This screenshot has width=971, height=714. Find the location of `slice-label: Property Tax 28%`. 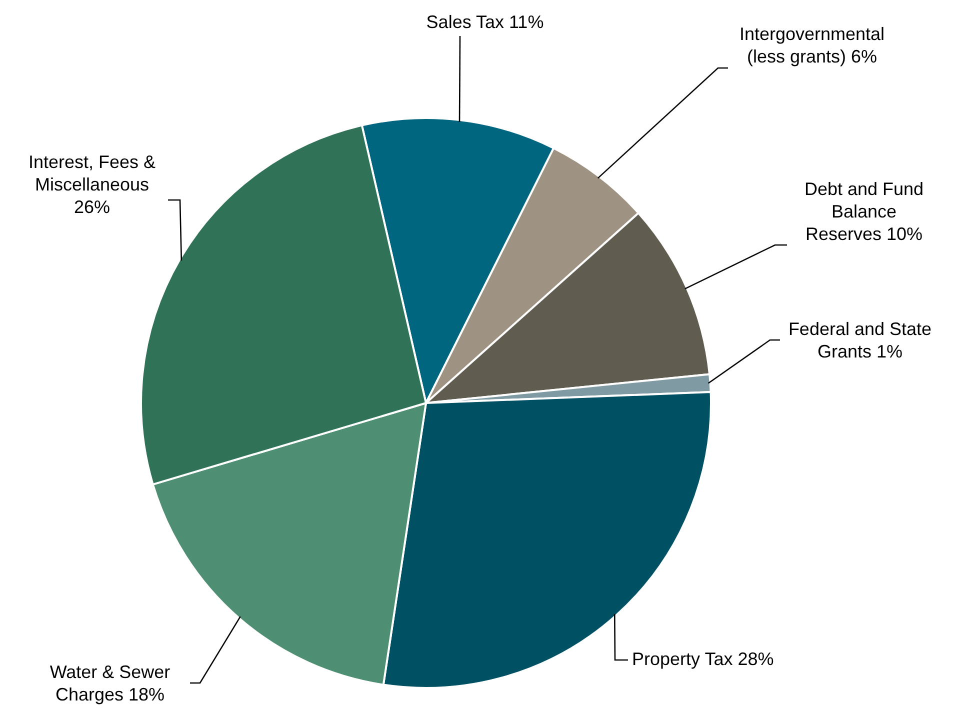

slice-label: Property Tax 28% is located at coordinates (703, 659).